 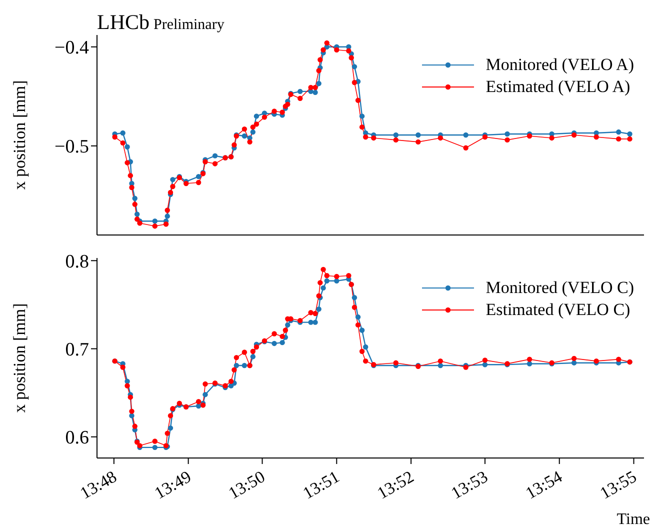 I want to click on x-tick-label: 13:48, so click(x=98, y=485).